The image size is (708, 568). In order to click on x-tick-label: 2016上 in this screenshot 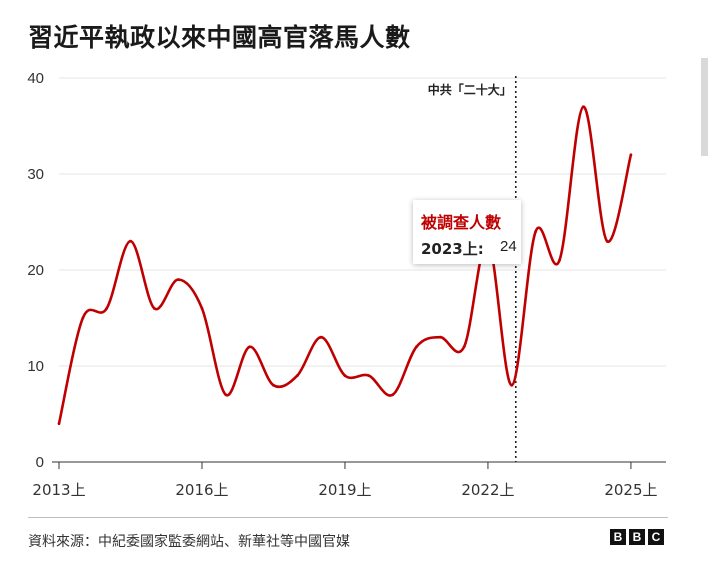, I will do `click(201, 490)`.